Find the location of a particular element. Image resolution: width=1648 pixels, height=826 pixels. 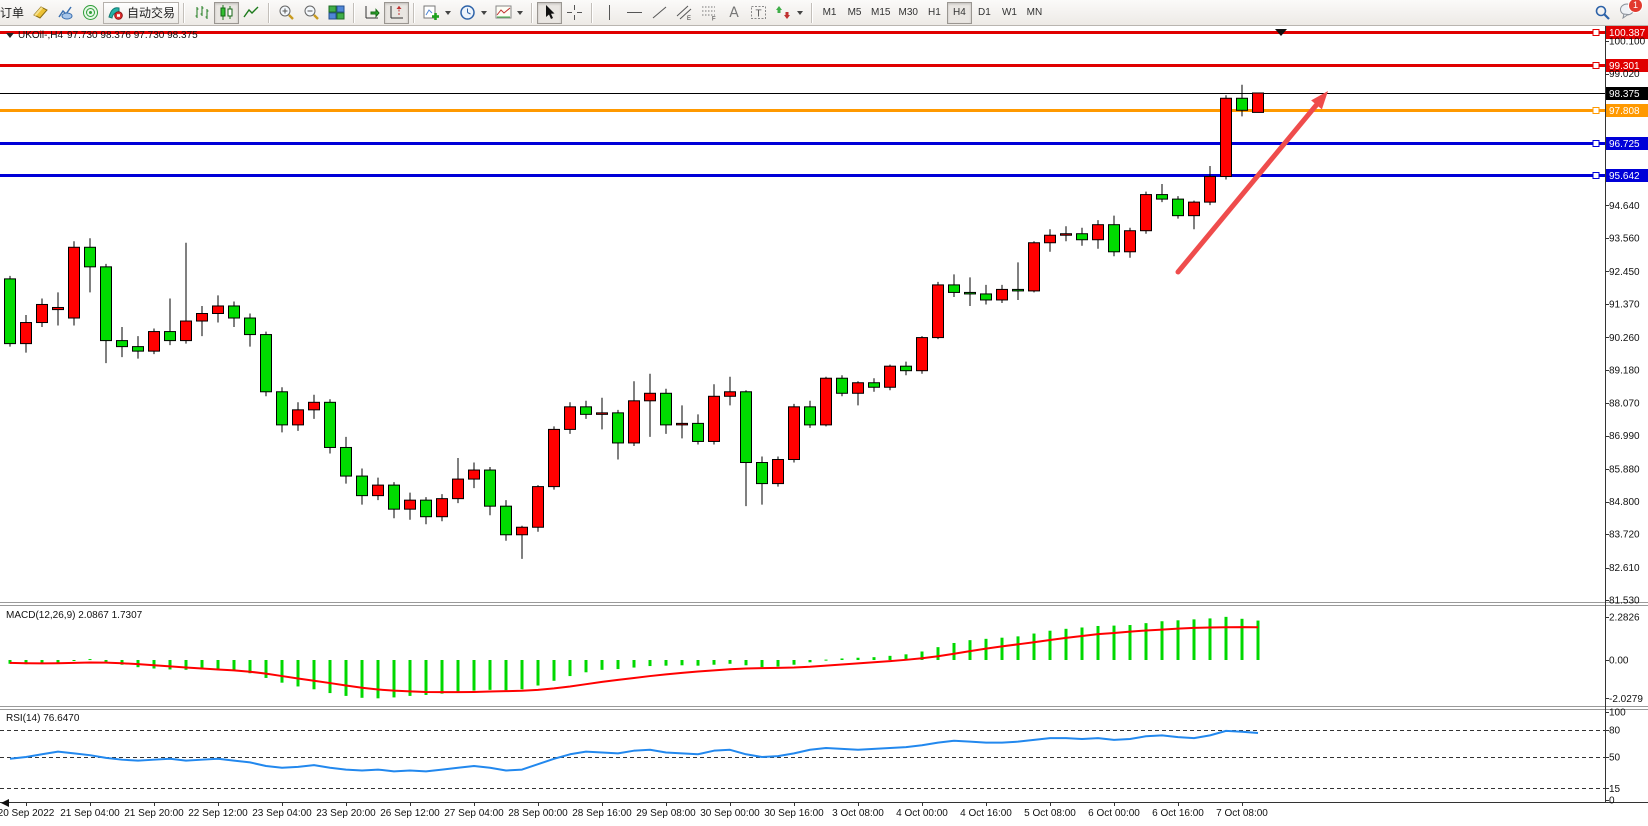

shapes-tool-button is located at coordinates (789, 13).